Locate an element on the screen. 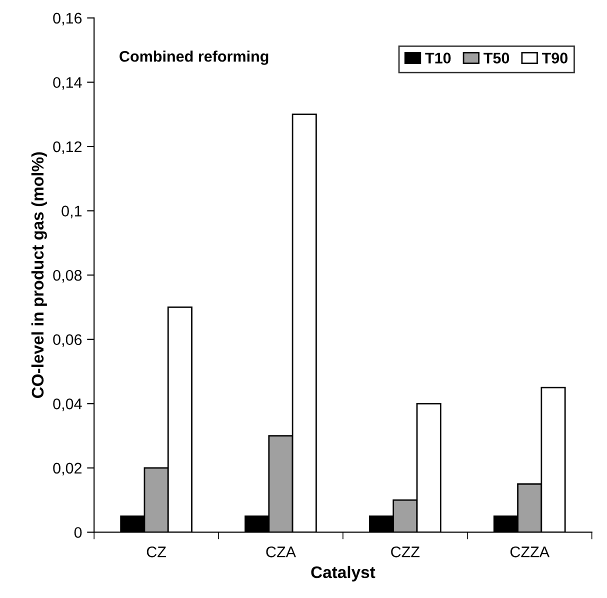 The width and height of the screenshot is (607, 598). y-tick-label: 0,14 is located at coordinates (67, 83).